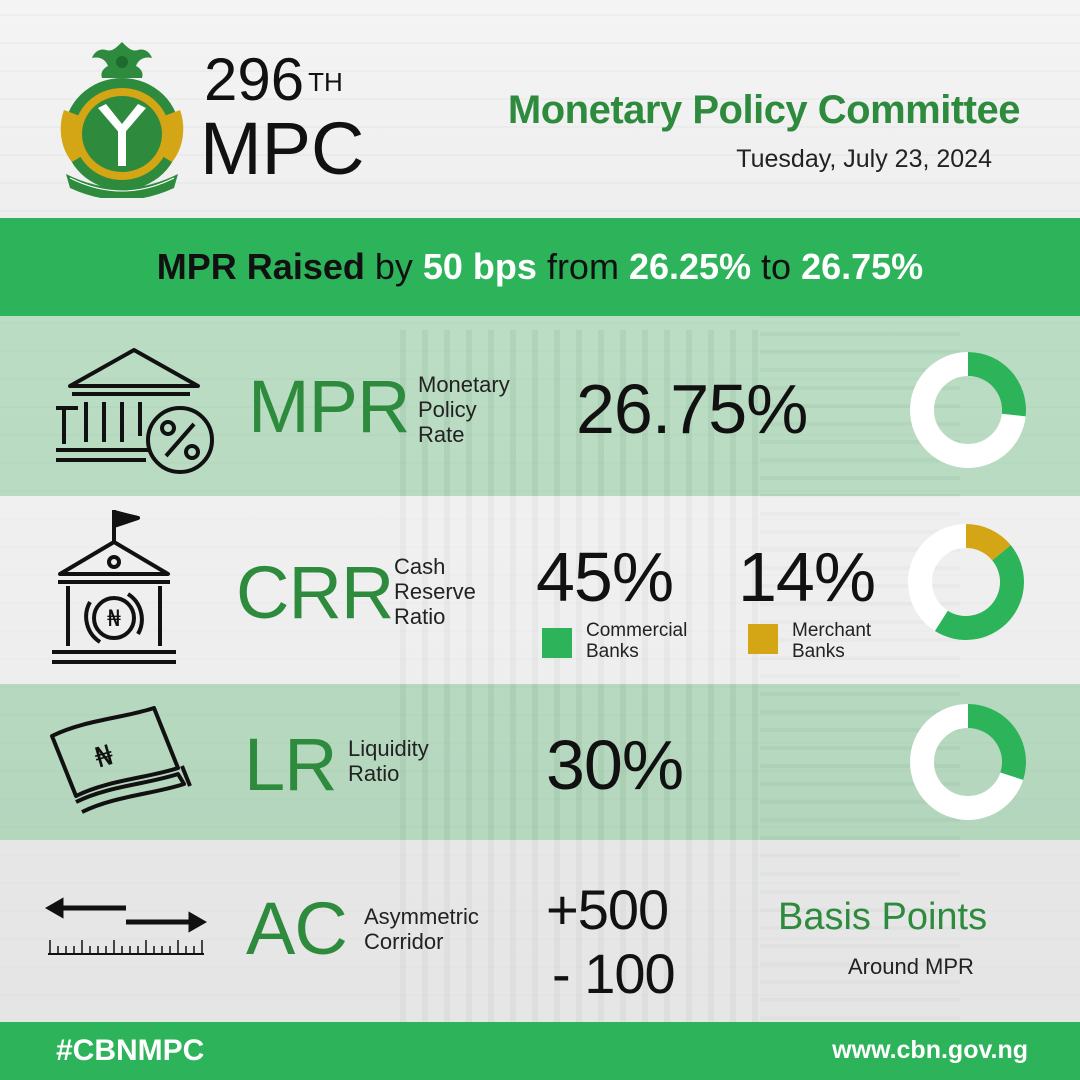  What do you see at coordinates (763, 639) in the screenshot?
I see `legend-merchant-swatch` at bounding box center [763, 639].